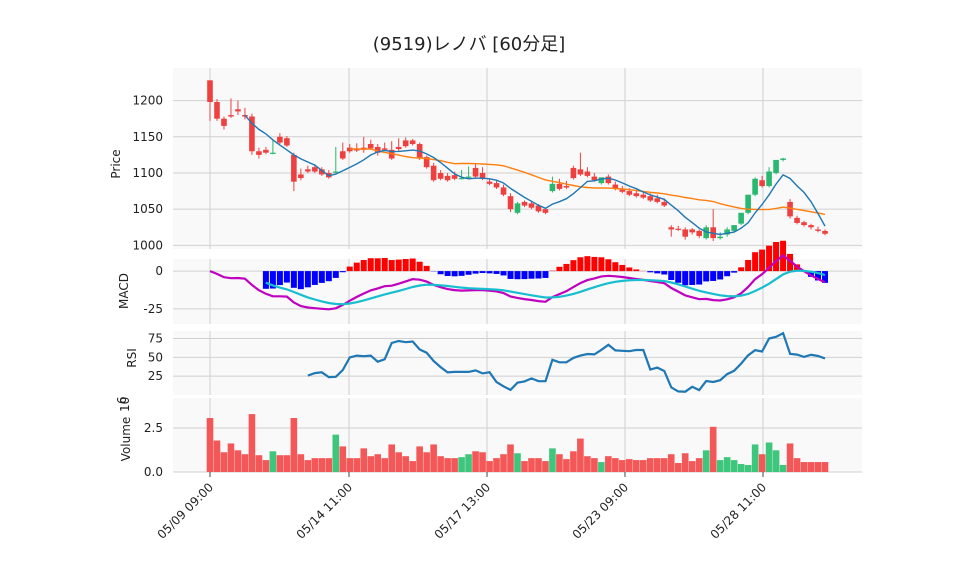 The width and height of the screenshot is (958, 580). Describe the element at coordinates (147, 245) in the screenshot. I see `price-tick-label: 1000` at that location.